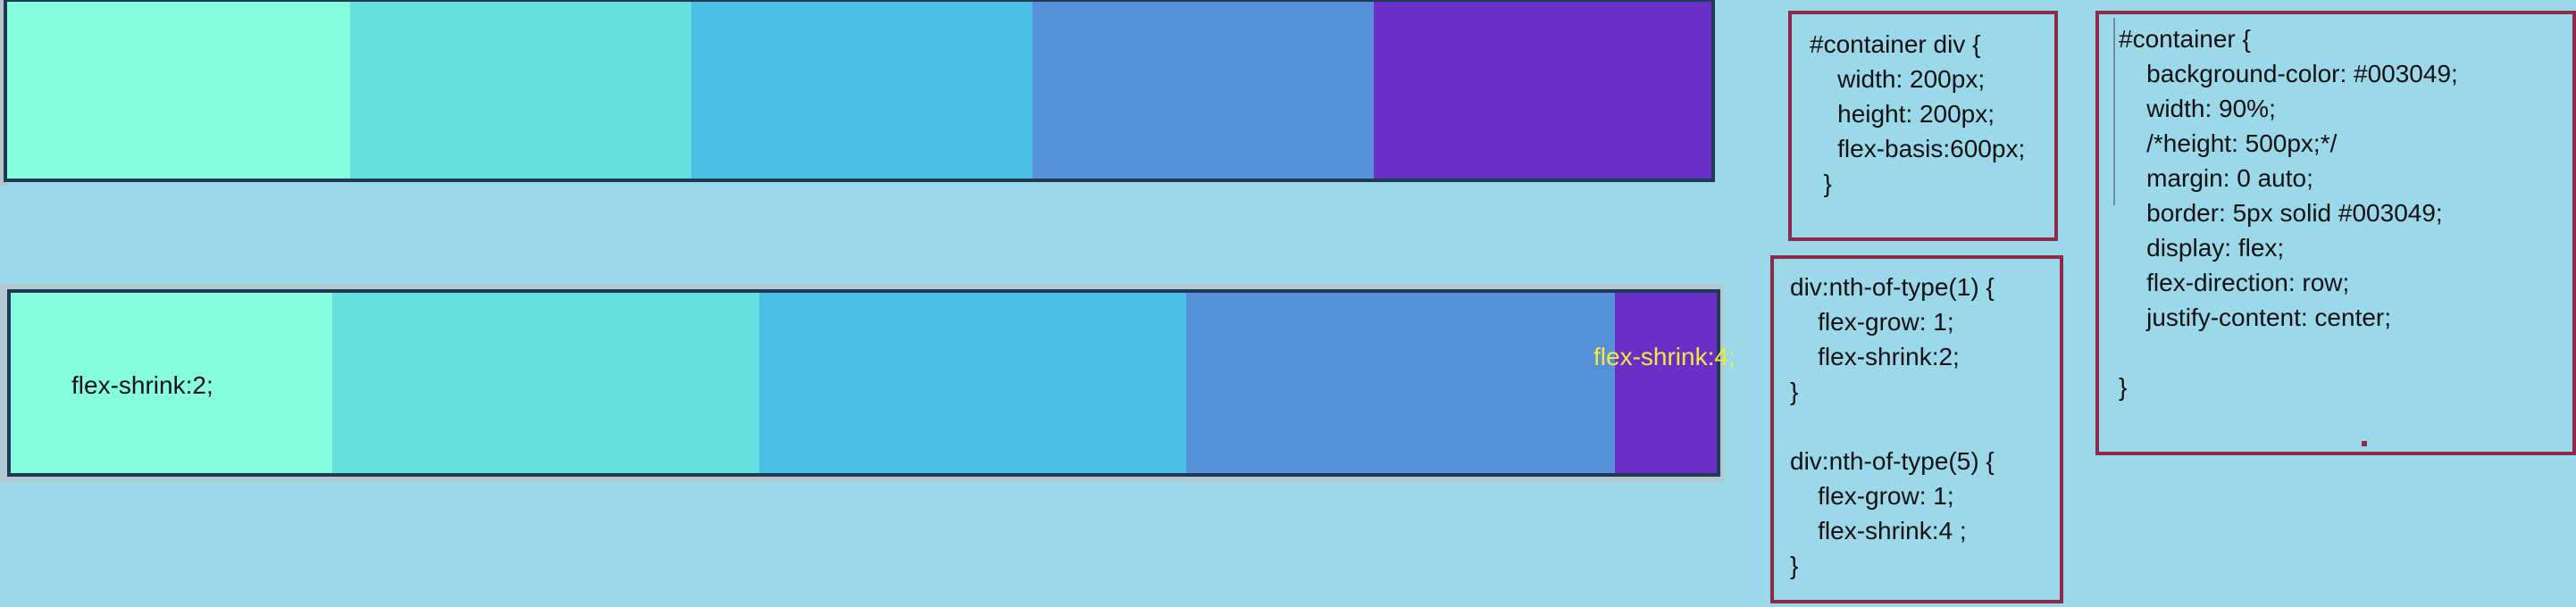  I want to click on flex-shrink-2-label: flex-shrink:2;, so click(142, 385).